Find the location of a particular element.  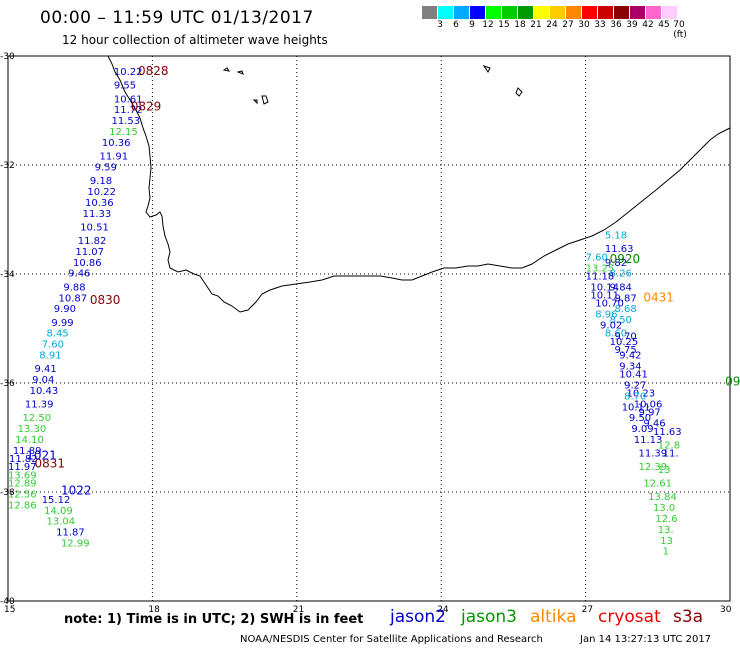

lon-tick-label: 18 is located at coordinates (154, 610).